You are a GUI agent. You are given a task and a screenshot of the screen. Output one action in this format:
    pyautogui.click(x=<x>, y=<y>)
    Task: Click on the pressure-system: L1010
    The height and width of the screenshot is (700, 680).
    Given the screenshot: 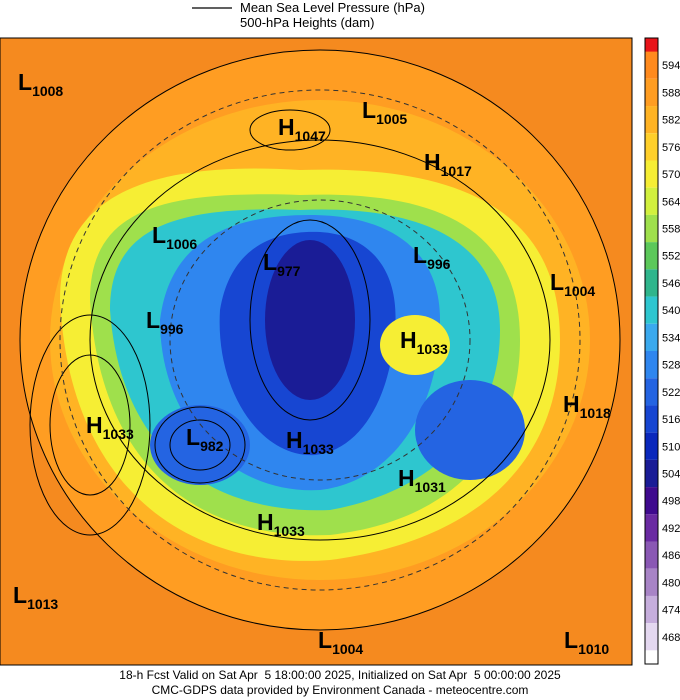 What is the action you would take?
    pyautogui.click(x=586, y=642)
    